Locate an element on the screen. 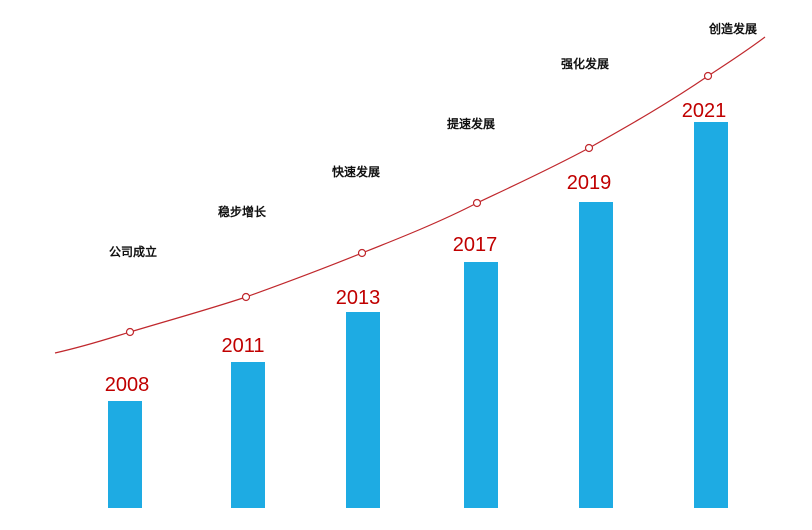  stage-label: 提速发展 is located at coordinates (471, 123).